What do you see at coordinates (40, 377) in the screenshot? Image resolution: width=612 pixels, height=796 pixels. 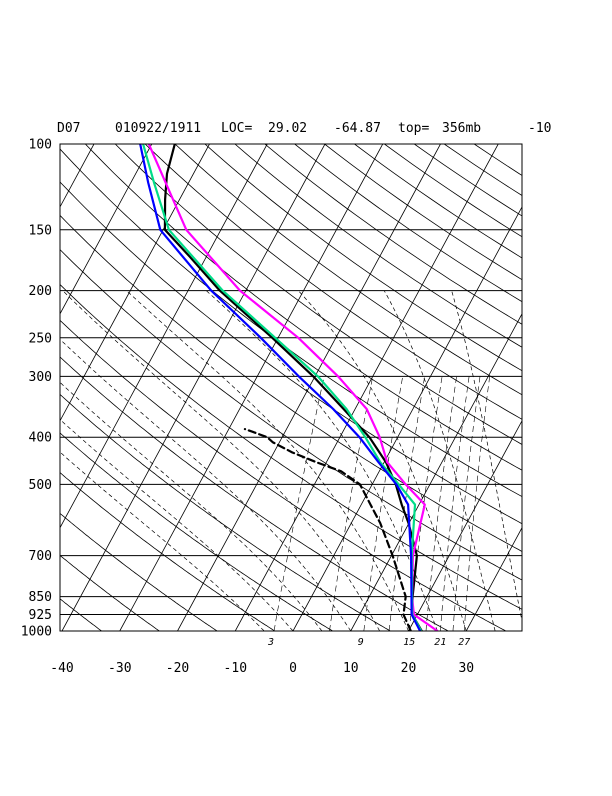 I see `pressure-tick-label: 300` at bounding box center [40, 377].